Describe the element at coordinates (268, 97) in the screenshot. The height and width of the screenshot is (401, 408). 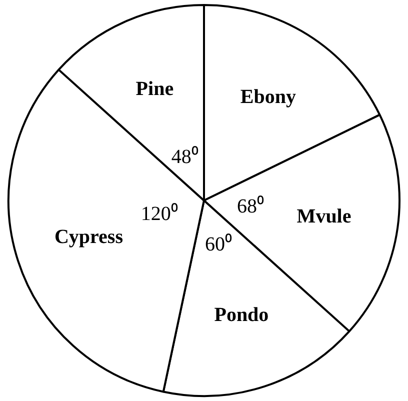
I see `slice-label: Ebony` at that location.